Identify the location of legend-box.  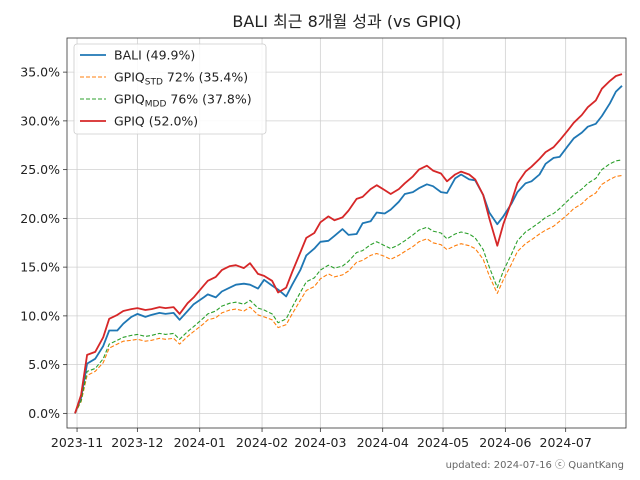
(170, 89).